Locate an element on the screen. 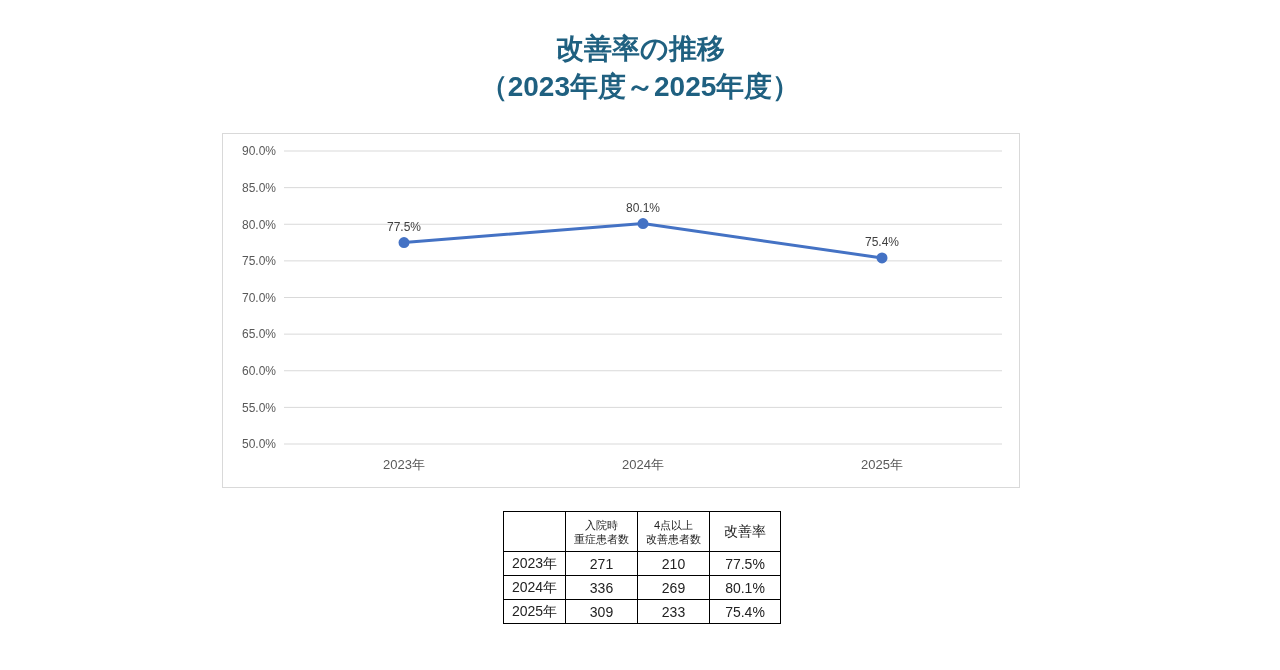  y-tick-label: 50.0% is located at coordinates (259, 444).